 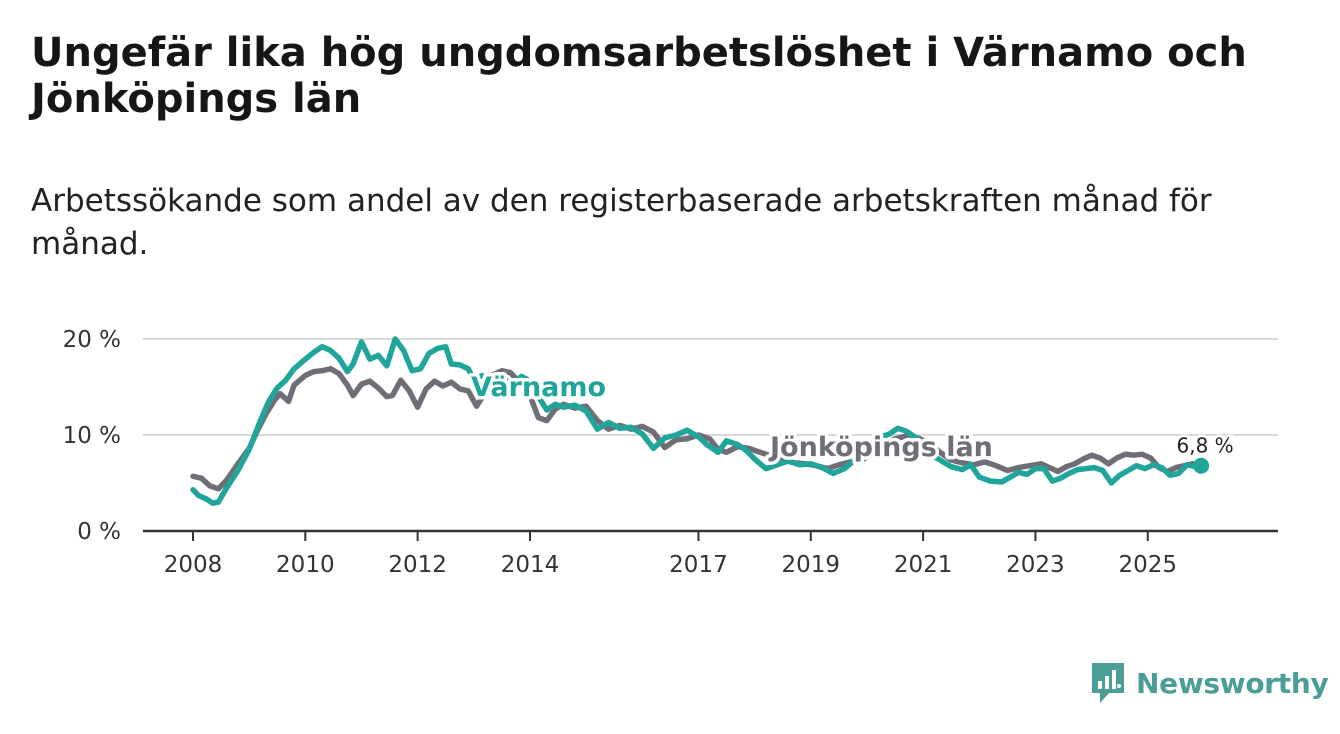 What do you see at coordinates (92, 340) in the screenshot?
I see `y-tick-label: 20 %` at bounding box center [92, 340].